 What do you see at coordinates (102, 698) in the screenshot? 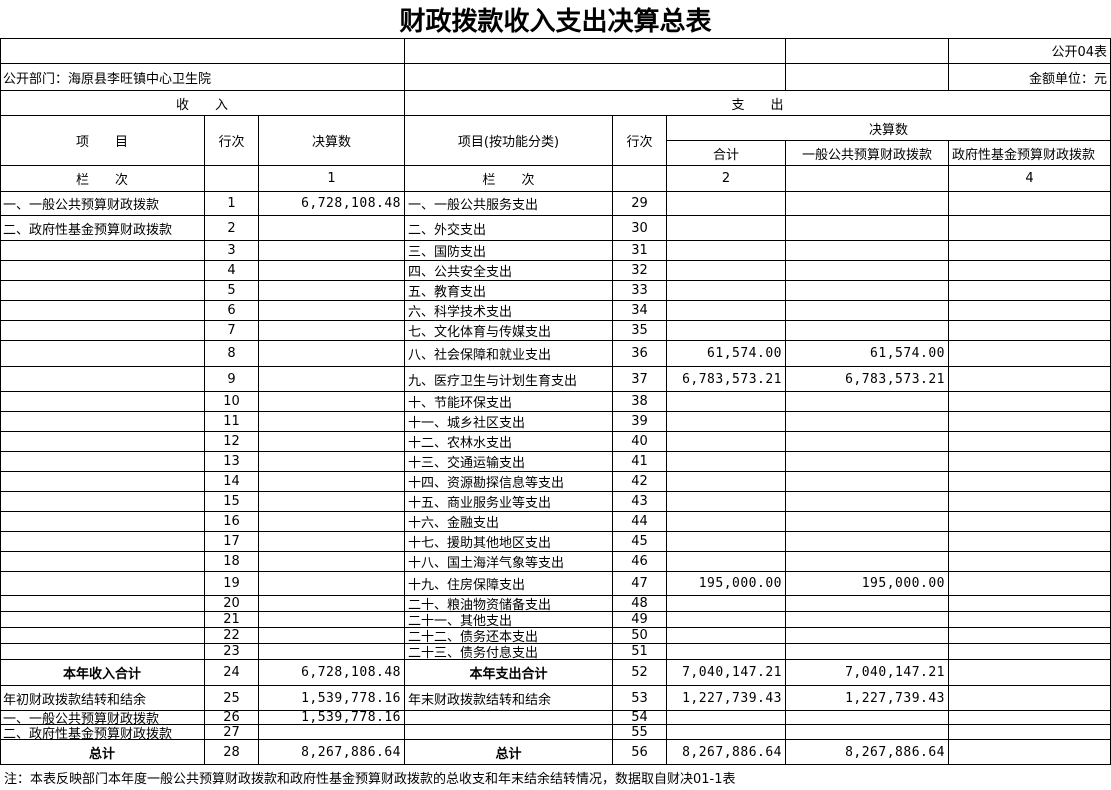
I see `income-item: 年初财政拨款结转和结余` at bounding box center [102, 698].